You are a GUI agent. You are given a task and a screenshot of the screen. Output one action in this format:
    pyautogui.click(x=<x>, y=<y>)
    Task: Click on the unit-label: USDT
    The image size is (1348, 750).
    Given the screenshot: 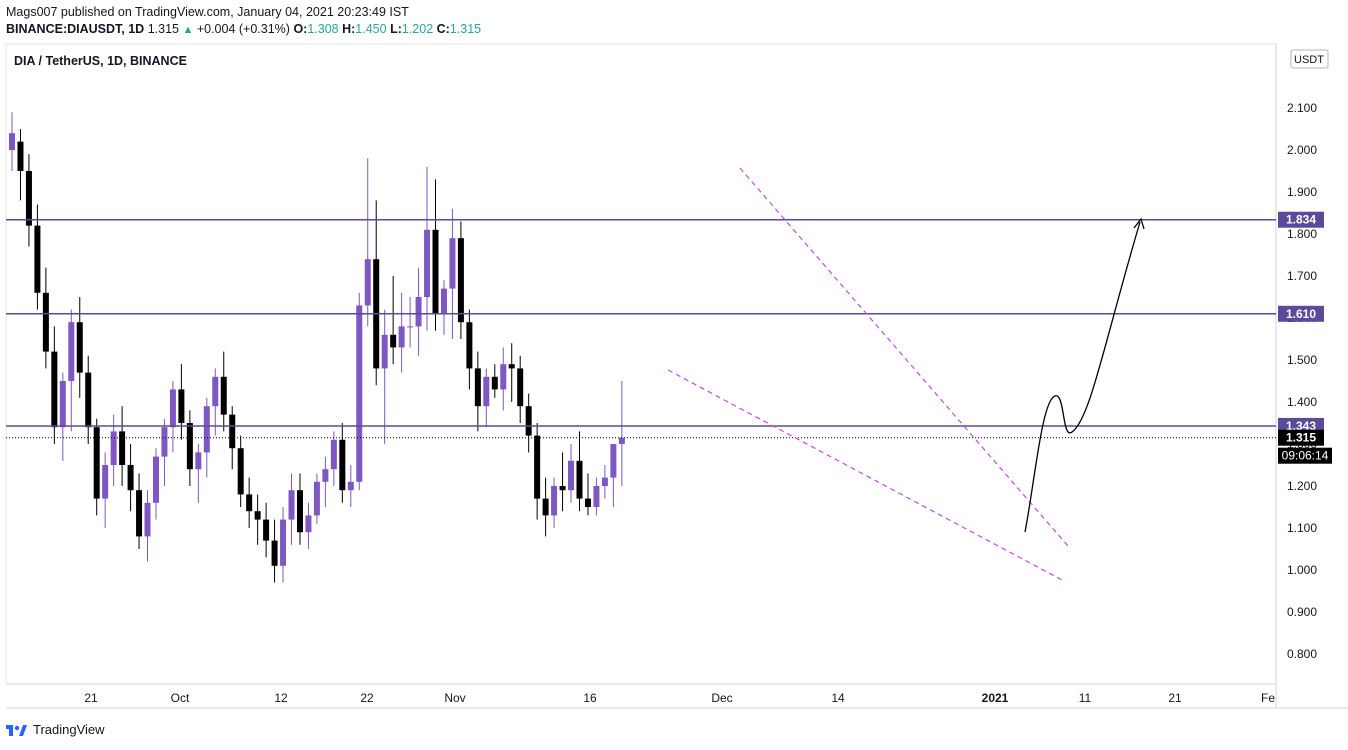 What is the action you would take?
    pyautogui.click(x=1309, y=60)
    